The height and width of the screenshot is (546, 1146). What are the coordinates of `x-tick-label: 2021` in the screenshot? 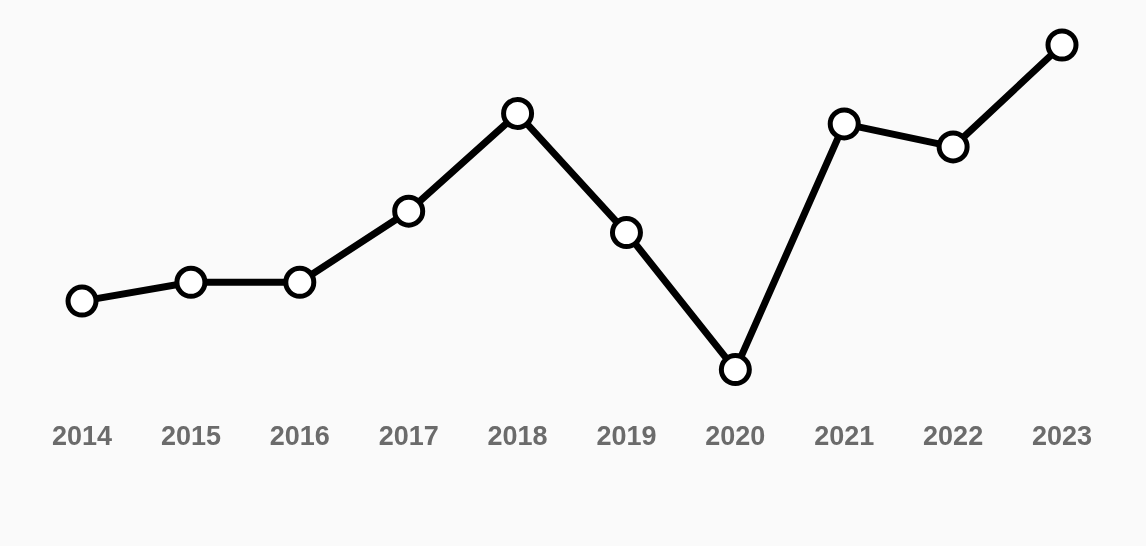 It's located at (844, 436).